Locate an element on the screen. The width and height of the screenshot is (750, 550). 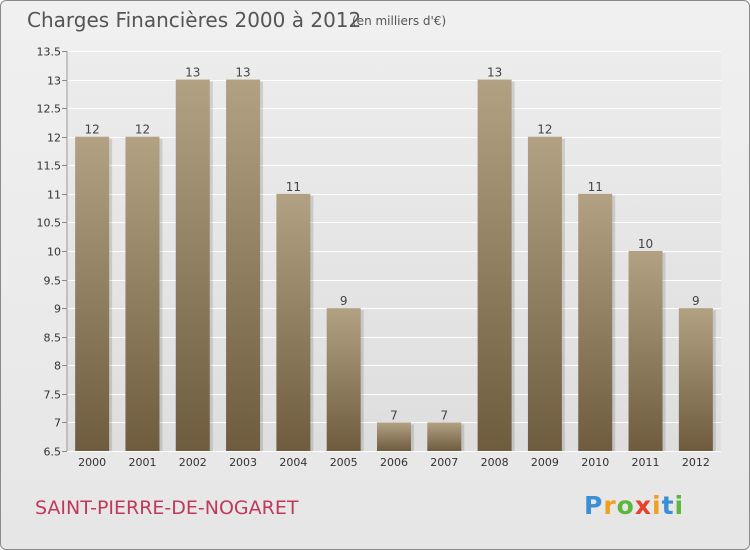
x-tick-label: 2008 is located at coordinates (495, 462).